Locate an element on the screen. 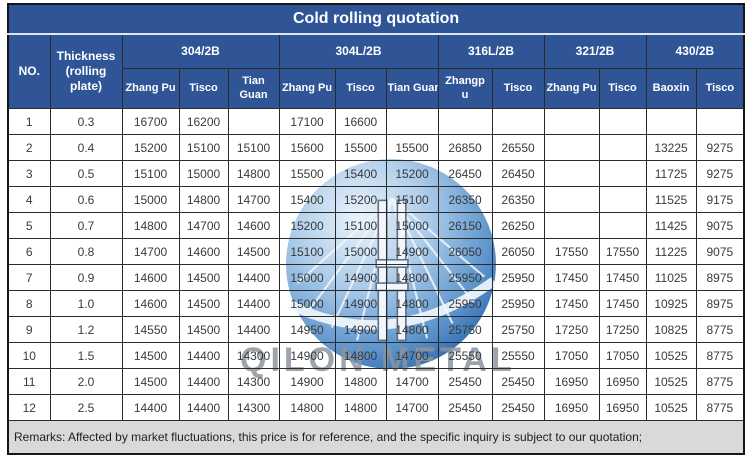  price-cell: 9175 is located at coordinates (720, 199).